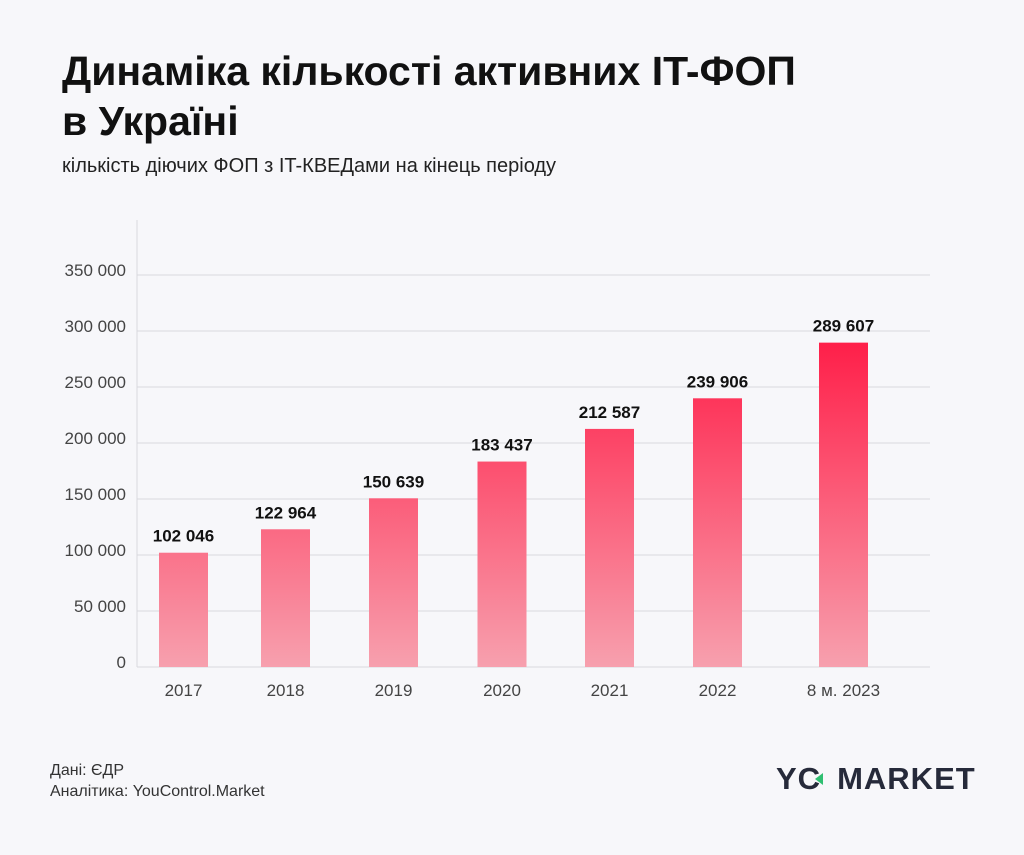 This screenshot has height=855, width=1024. What do you see at coordinates (184, 690) in the screenshot?
I see `x-tick-label: 2017` at bounding box center [184, 690].